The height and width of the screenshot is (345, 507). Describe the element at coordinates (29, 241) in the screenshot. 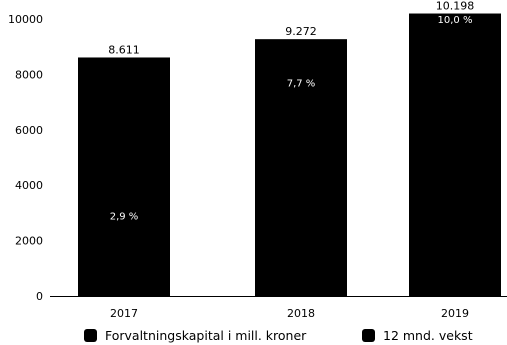

I see `y-tick-label-2000: 2000` at that location.